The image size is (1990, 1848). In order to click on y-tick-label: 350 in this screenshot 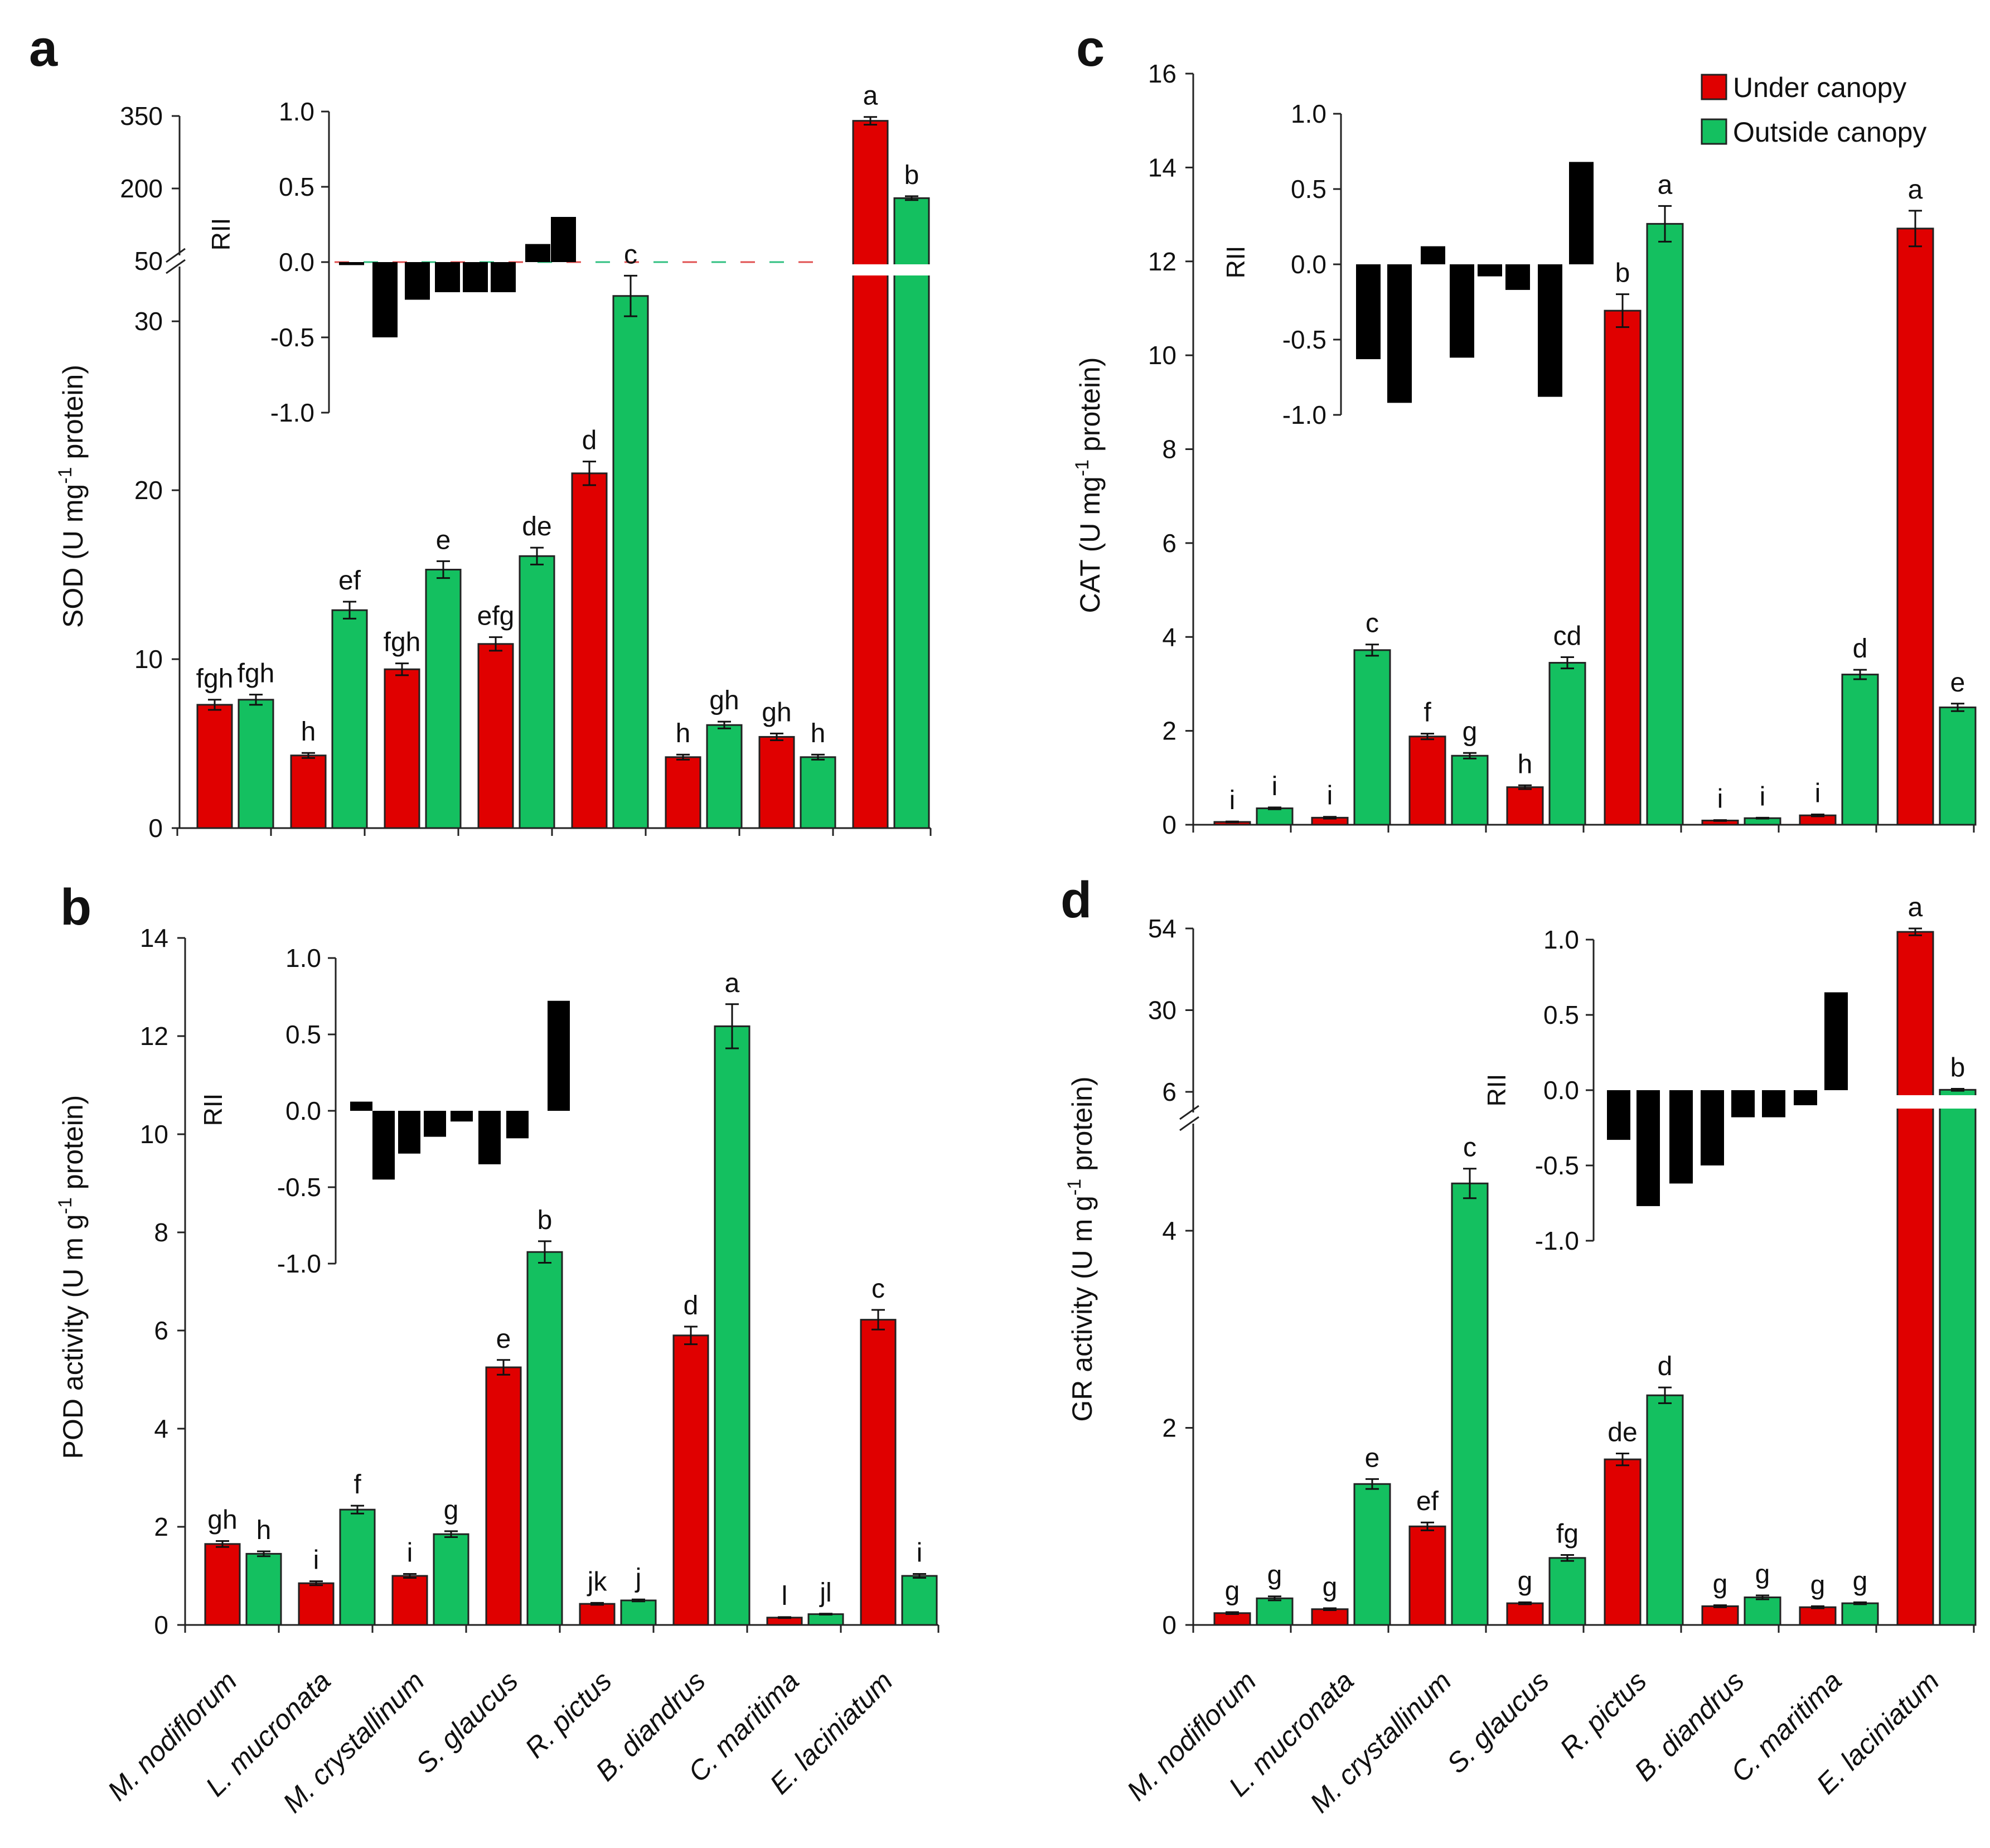, I will do `click(141, 116)`.